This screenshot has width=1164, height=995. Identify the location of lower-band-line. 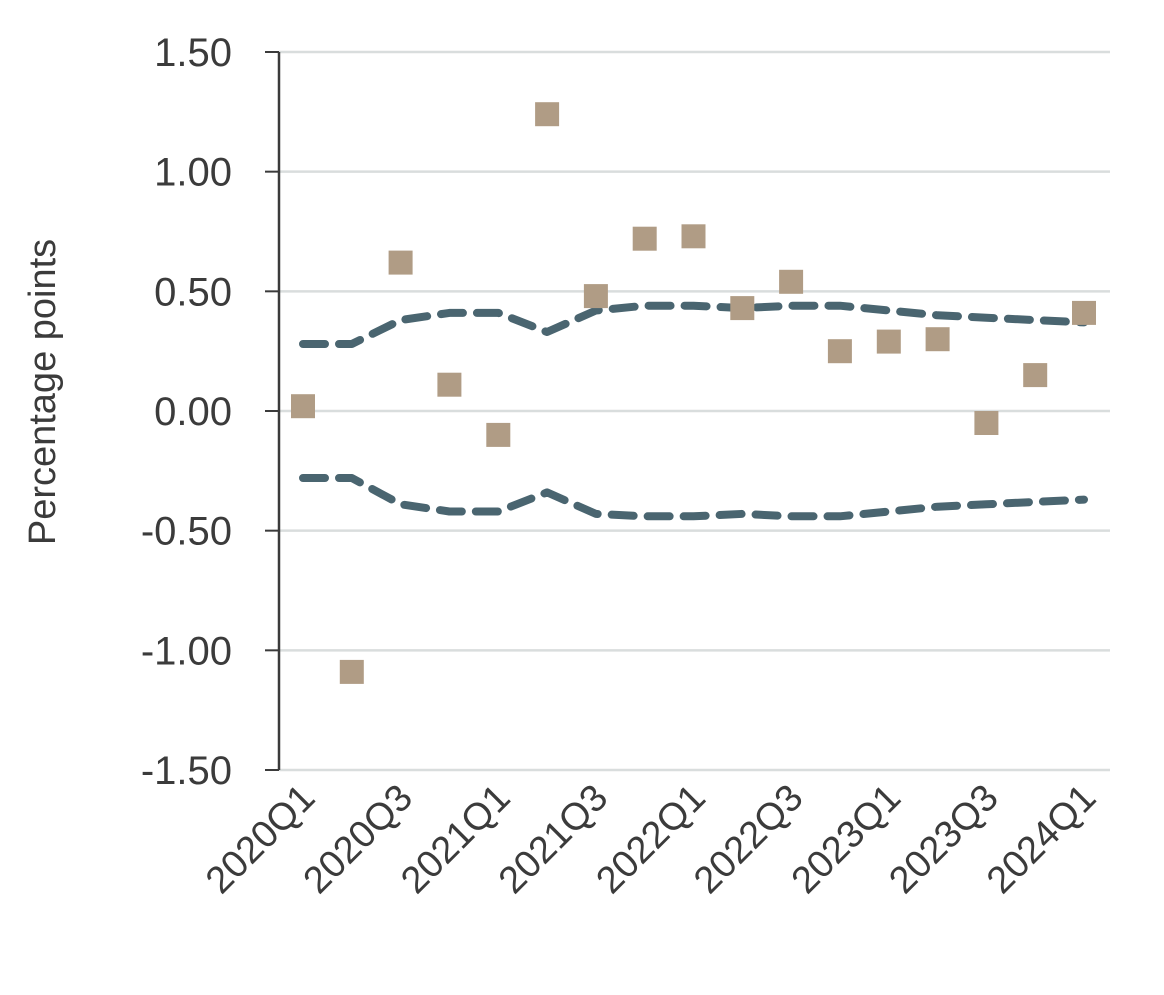
(693, 497).